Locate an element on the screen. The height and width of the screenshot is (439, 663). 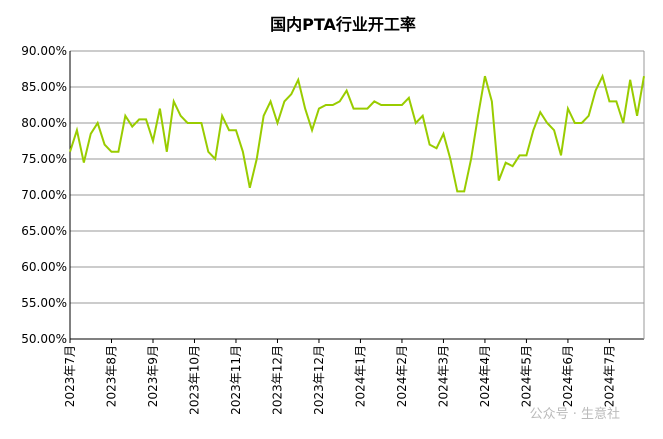
y-tick-label: 75.00% is located at coordinates (44, 159).